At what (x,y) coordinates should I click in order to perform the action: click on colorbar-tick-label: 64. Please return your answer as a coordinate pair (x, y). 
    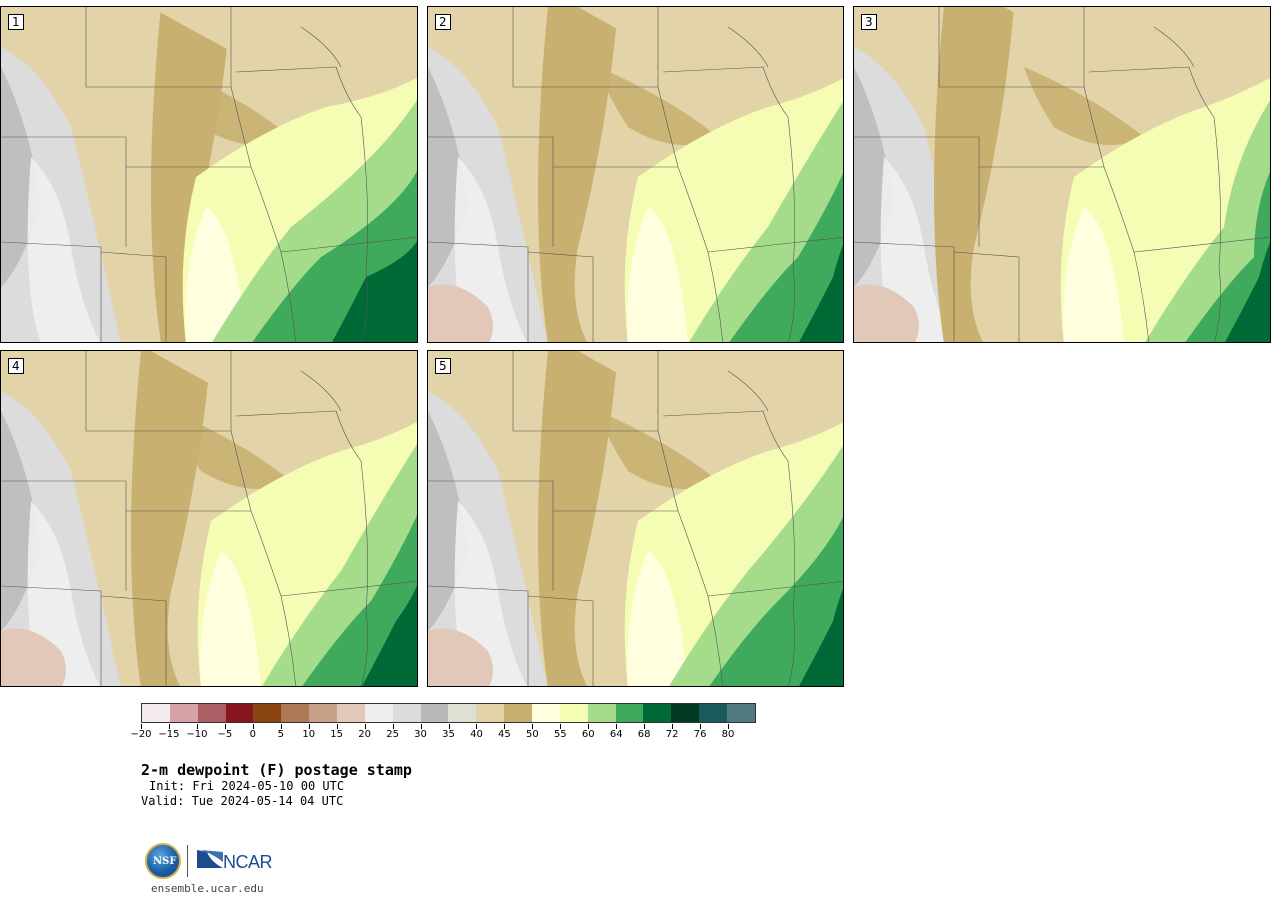
    Looking at the image, I should click on (616, 734).